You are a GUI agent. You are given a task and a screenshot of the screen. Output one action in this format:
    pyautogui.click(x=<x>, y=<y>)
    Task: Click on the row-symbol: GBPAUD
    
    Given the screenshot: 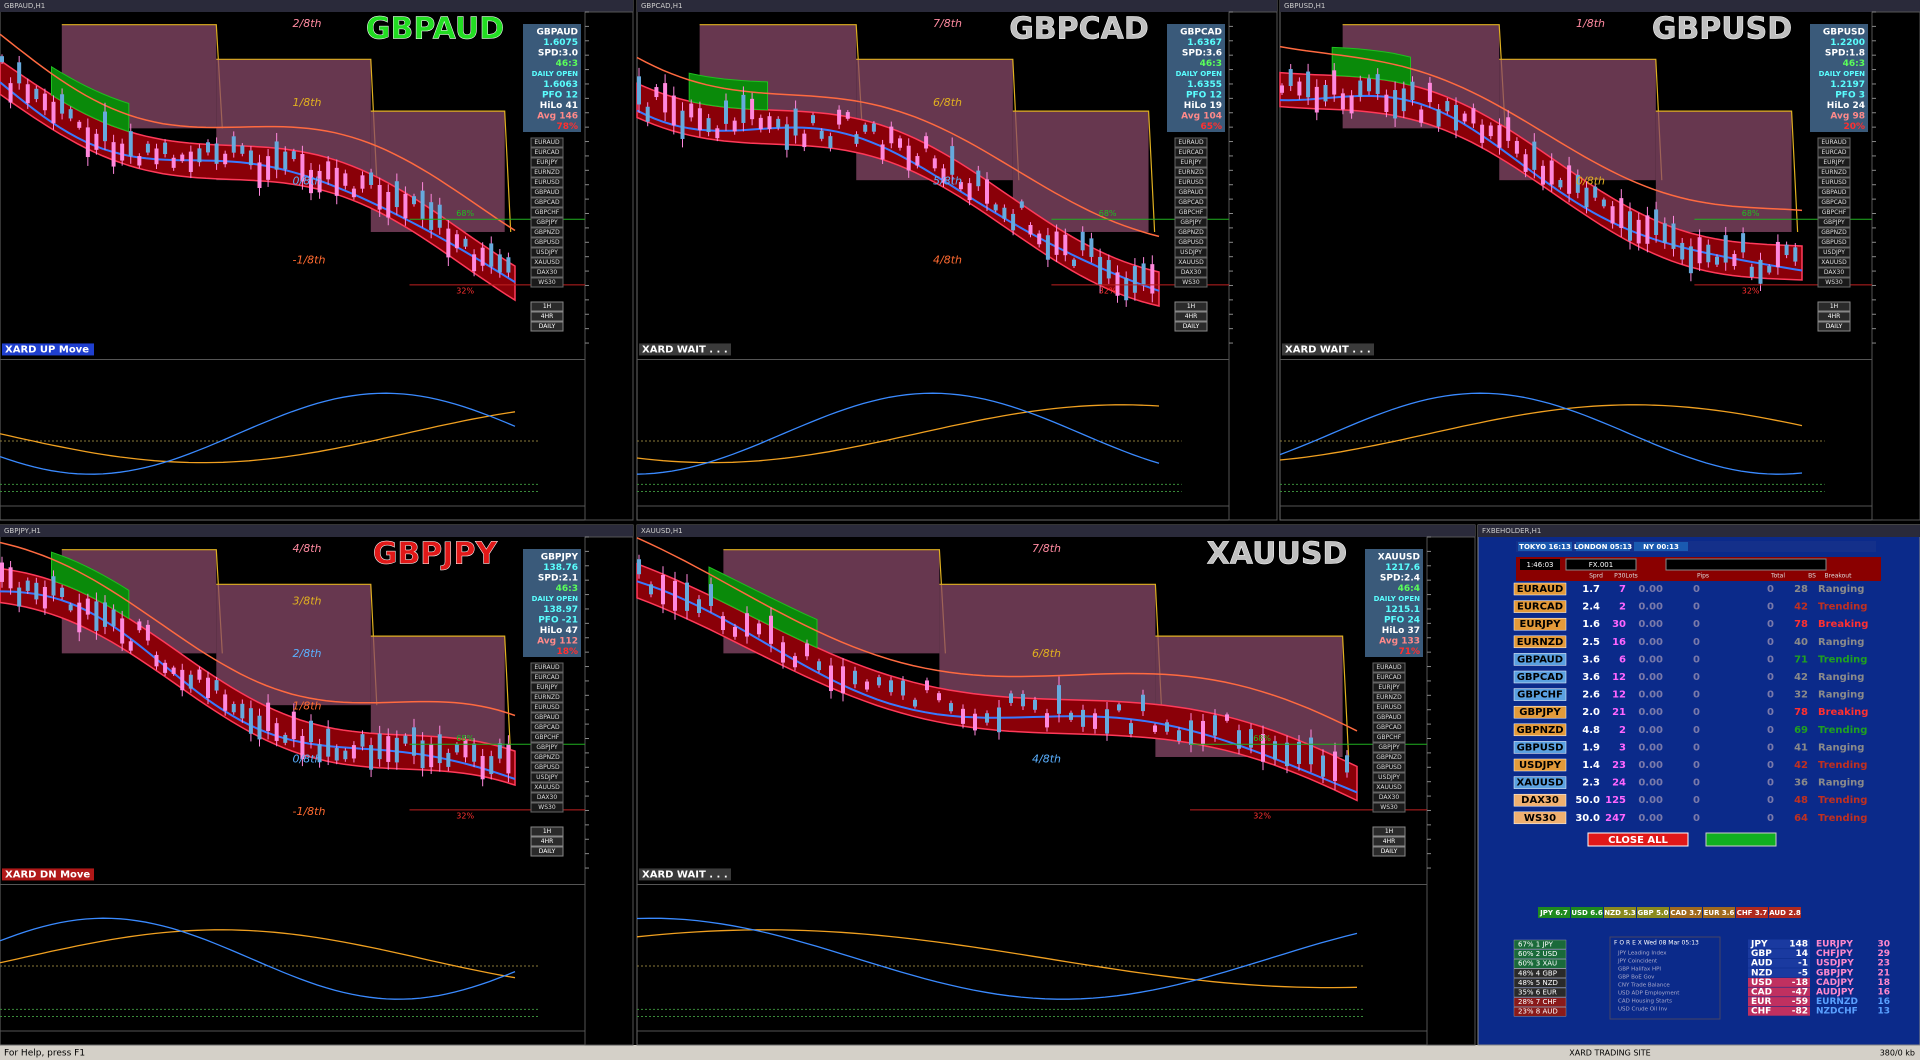 What is the action you would take?
    pyautogui.click(x=1540, y=659)
    